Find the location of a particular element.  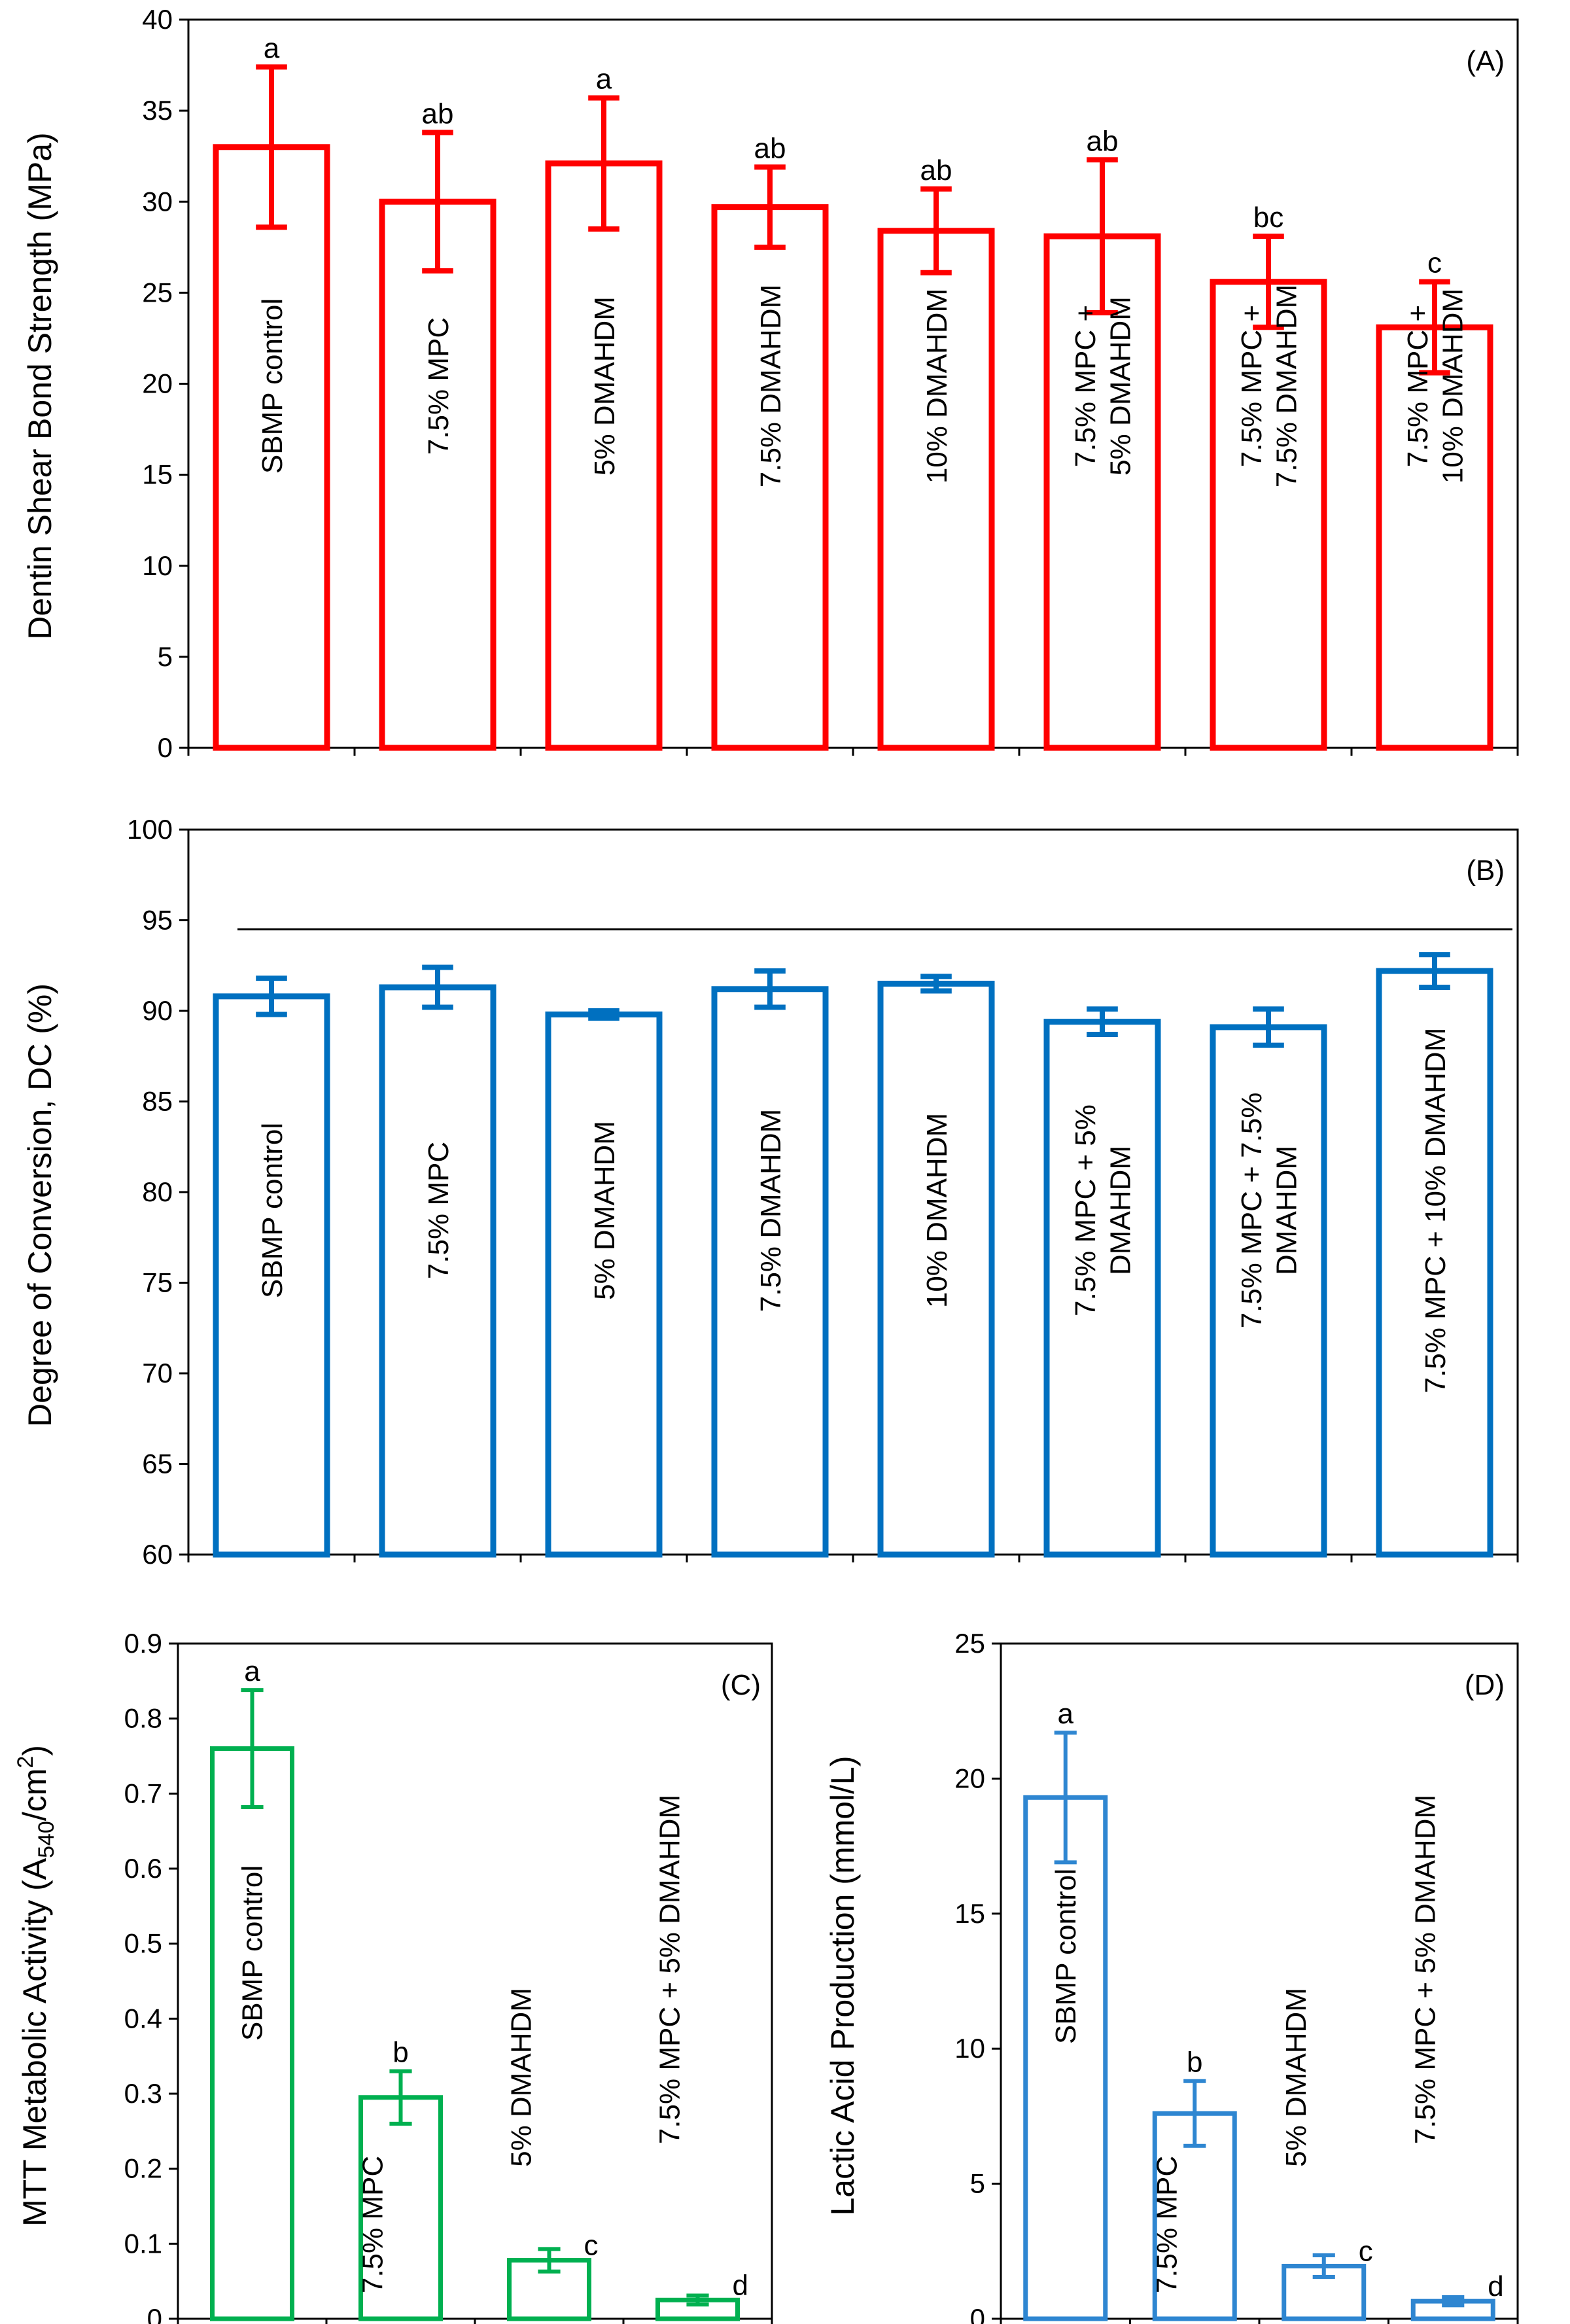

panel-c-y-tick-label: 0.5 is located at coordinates (143, 1944).